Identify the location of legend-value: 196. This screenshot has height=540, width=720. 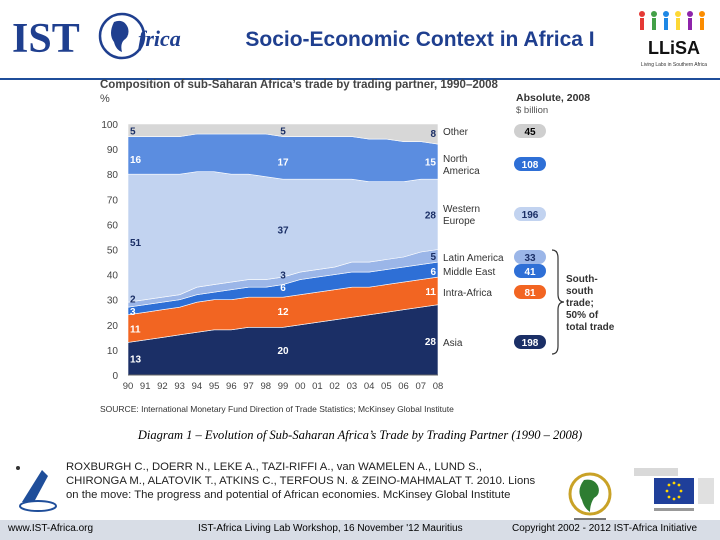
(530, 215).